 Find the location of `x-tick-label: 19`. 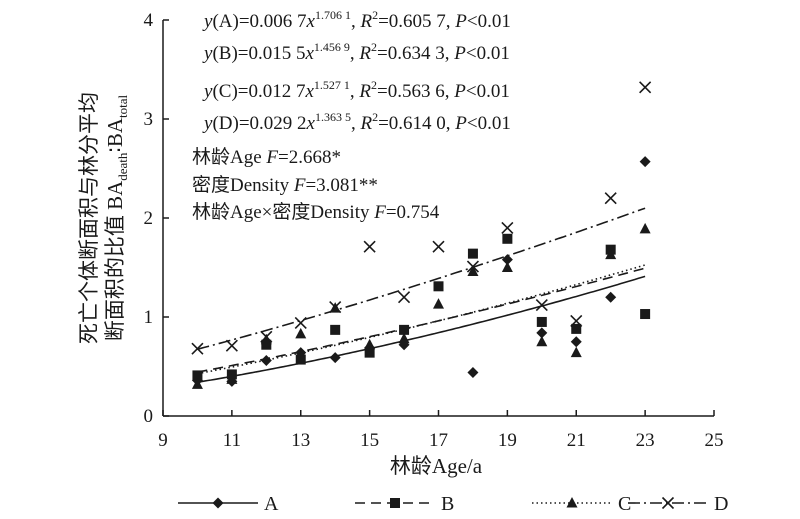

x-tick-label: 19 is located at coordinates (507, 440).